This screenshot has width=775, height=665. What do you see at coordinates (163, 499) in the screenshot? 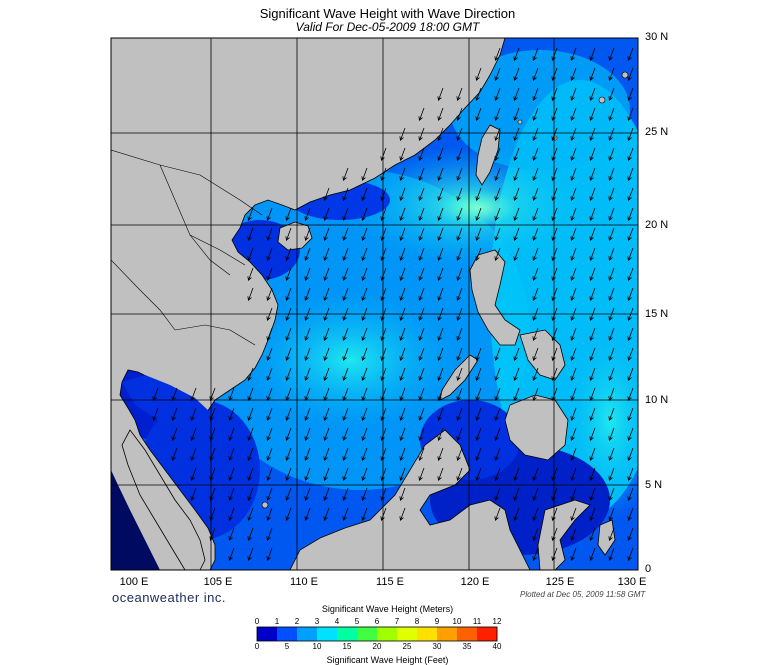
I see `malay-peninsula` at bounding box center [163, 499].